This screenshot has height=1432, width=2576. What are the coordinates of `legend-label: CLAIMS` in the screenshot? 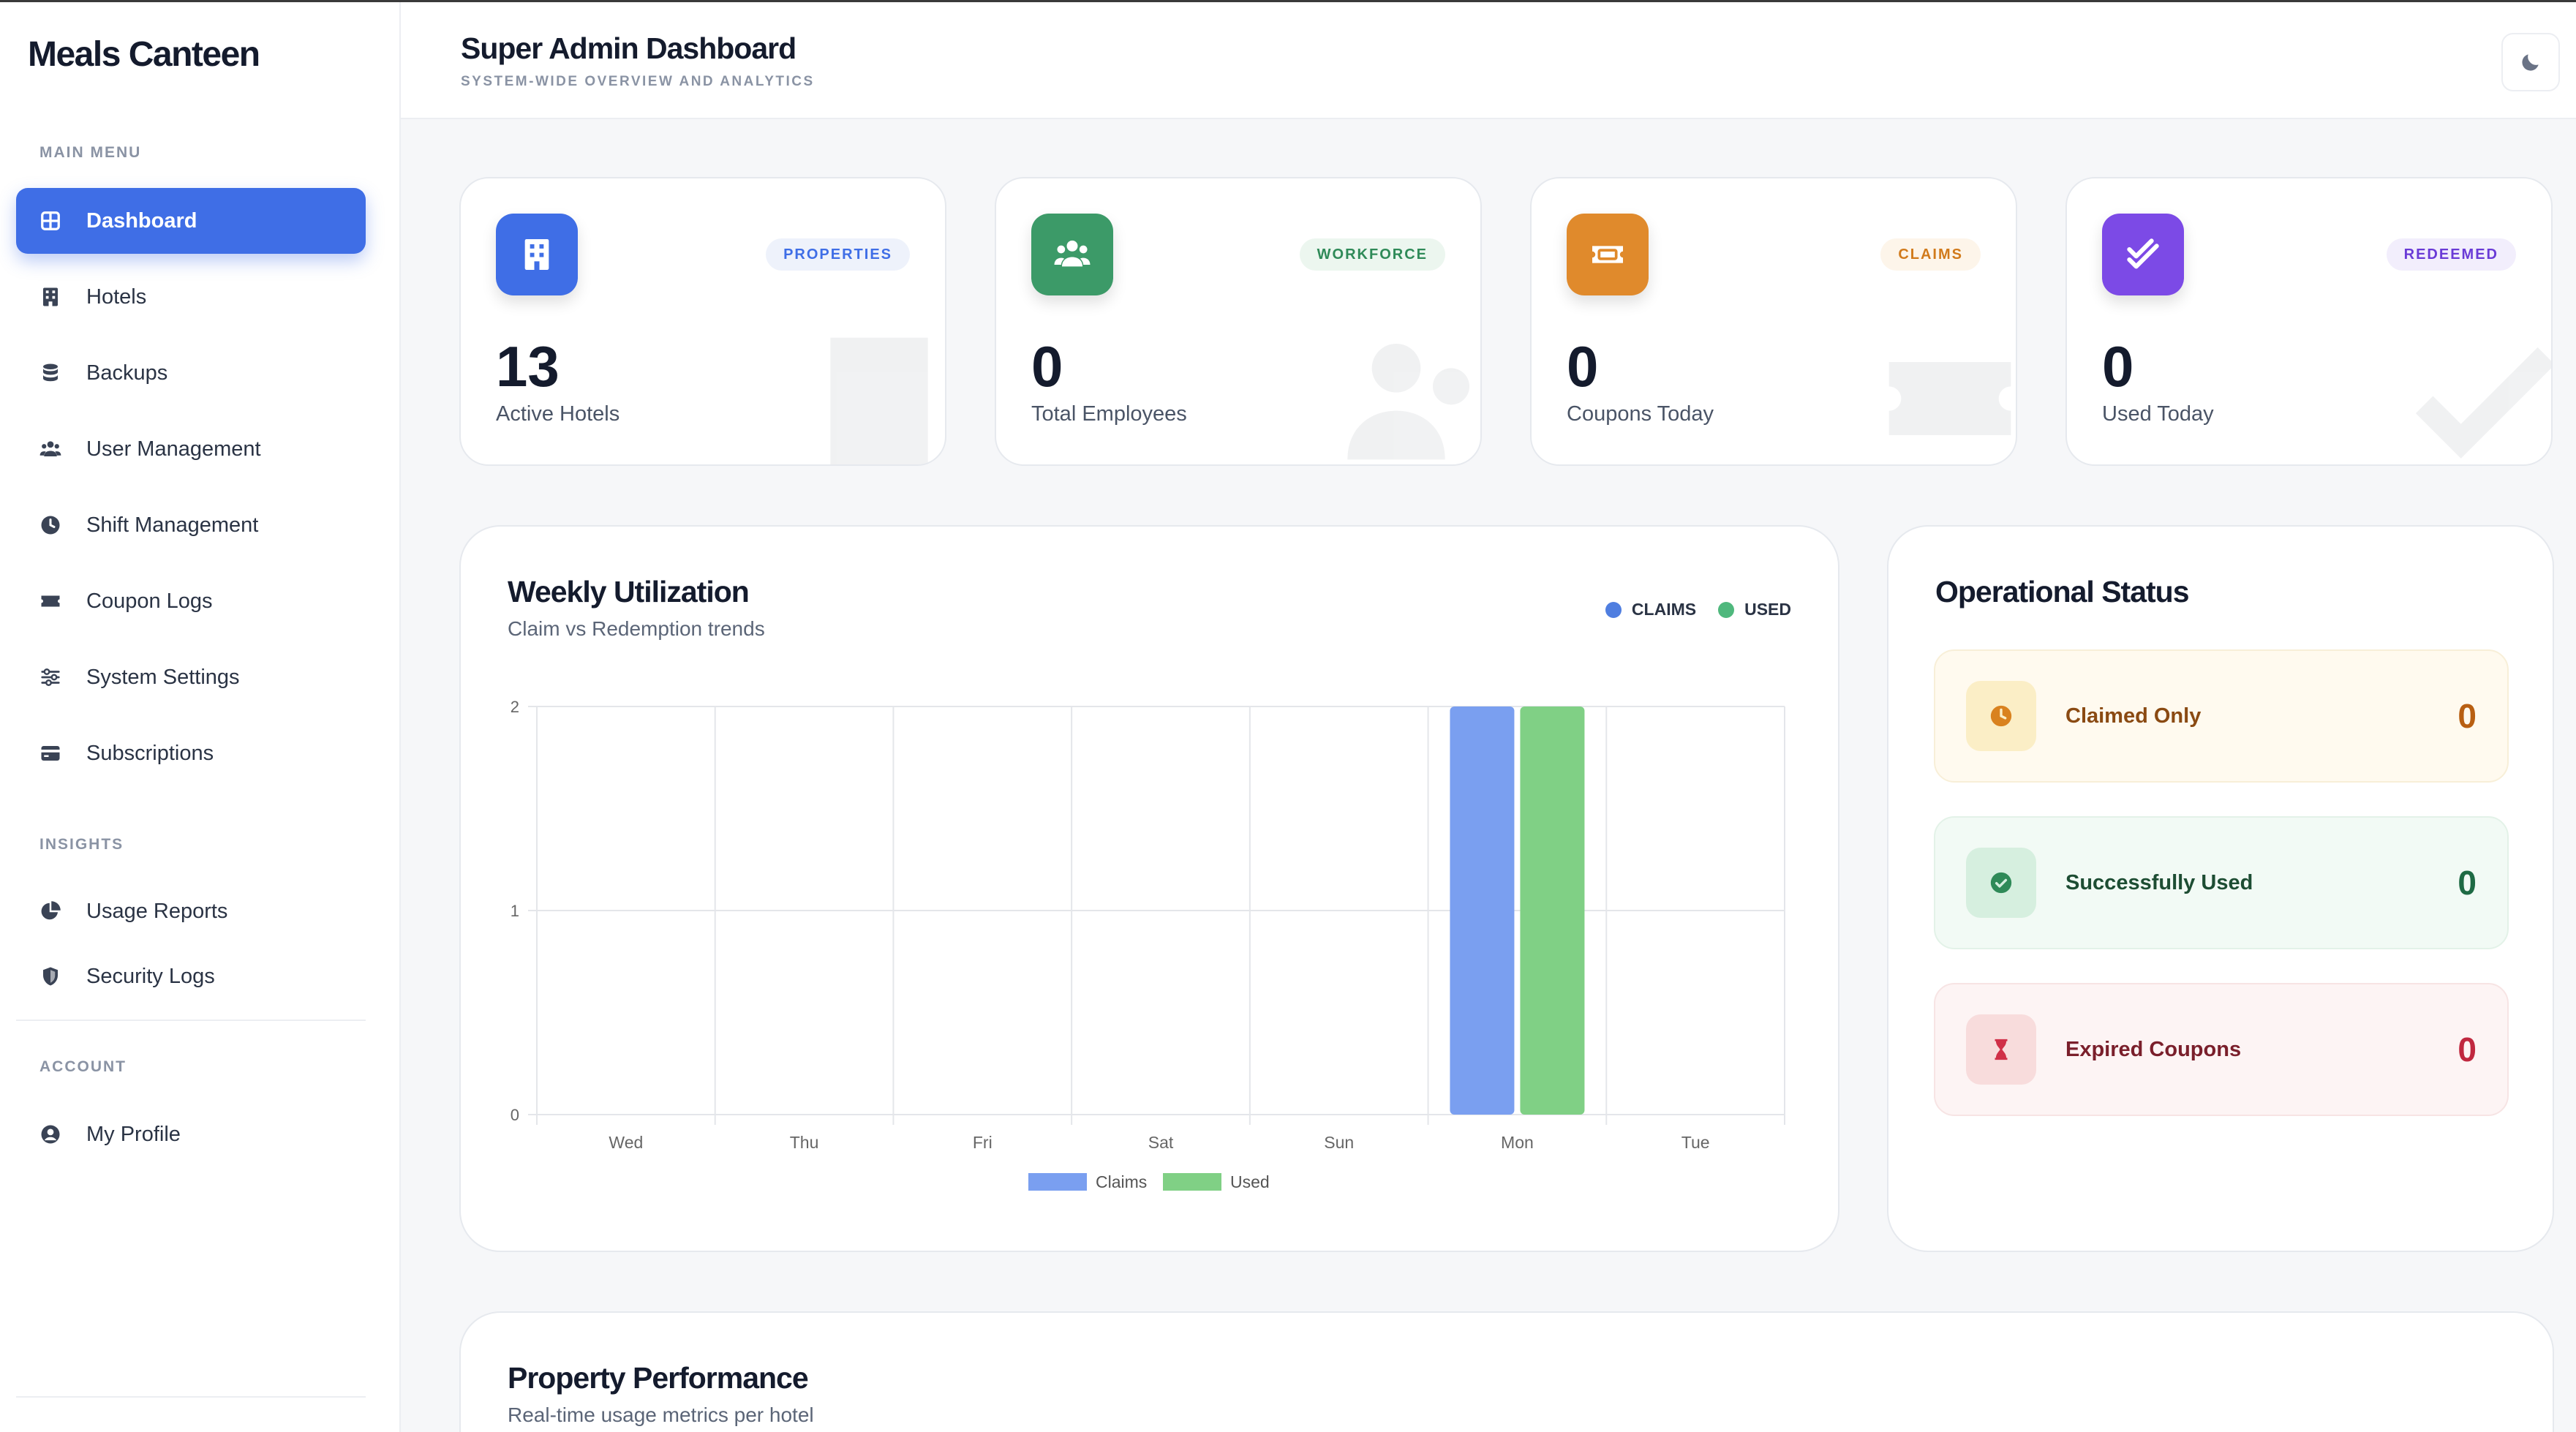 It's located at (1664, 609).